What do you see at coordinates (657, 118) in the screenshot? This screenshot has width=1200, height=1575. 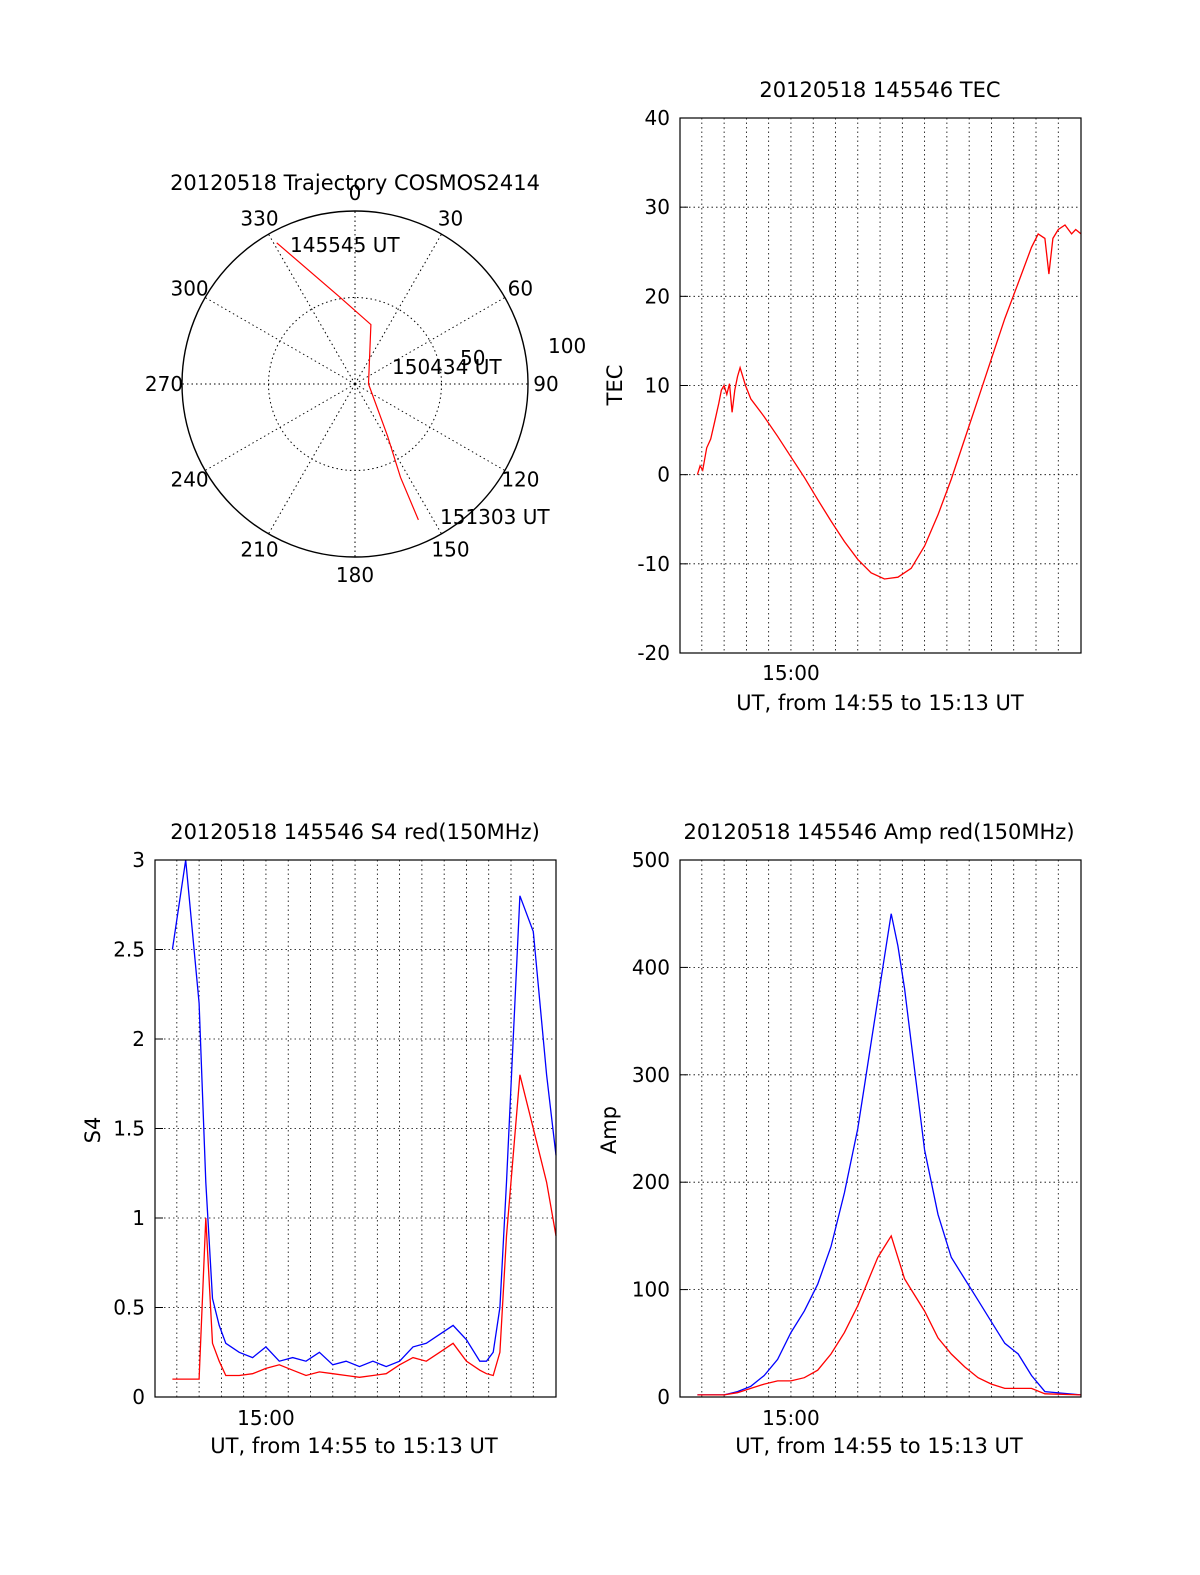 I see `tec-ytick-label: 40` at bounding box center [657, 118].